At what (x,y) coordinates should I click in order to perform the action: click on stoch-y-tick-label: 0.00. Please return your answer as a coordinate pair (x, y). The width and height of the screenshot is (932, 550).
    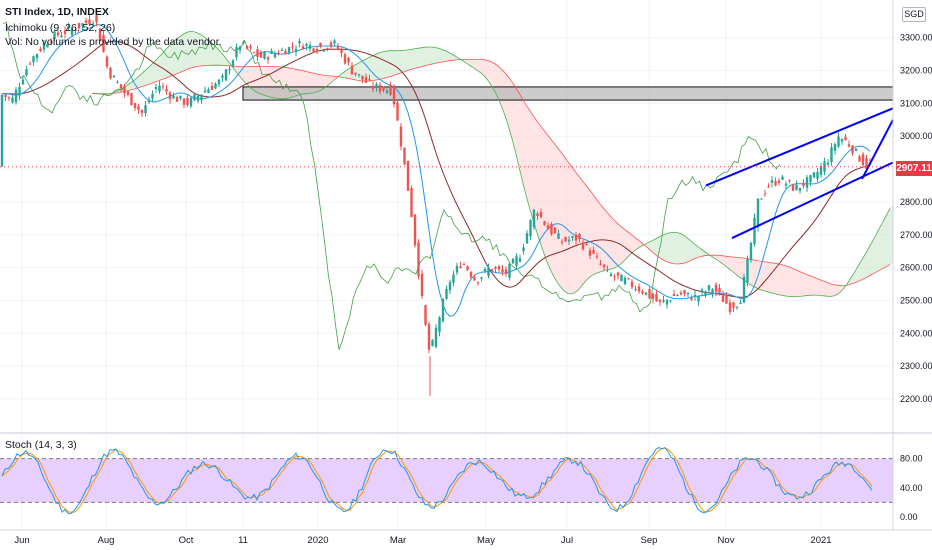
    Looking at the image, I should click on (909, 517).